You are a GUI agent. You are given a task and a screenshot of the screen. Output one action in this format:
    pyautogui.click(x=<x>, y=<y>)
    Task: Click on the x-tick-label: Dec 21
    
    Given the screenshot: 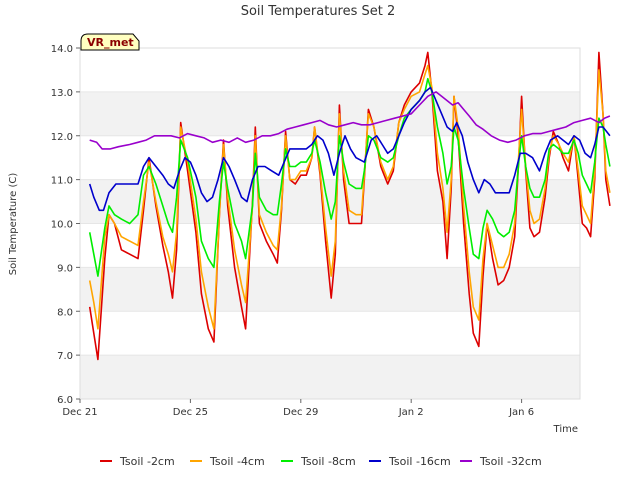 What is the action you would take?
    pyautogui.click(x=79, y=412)
    